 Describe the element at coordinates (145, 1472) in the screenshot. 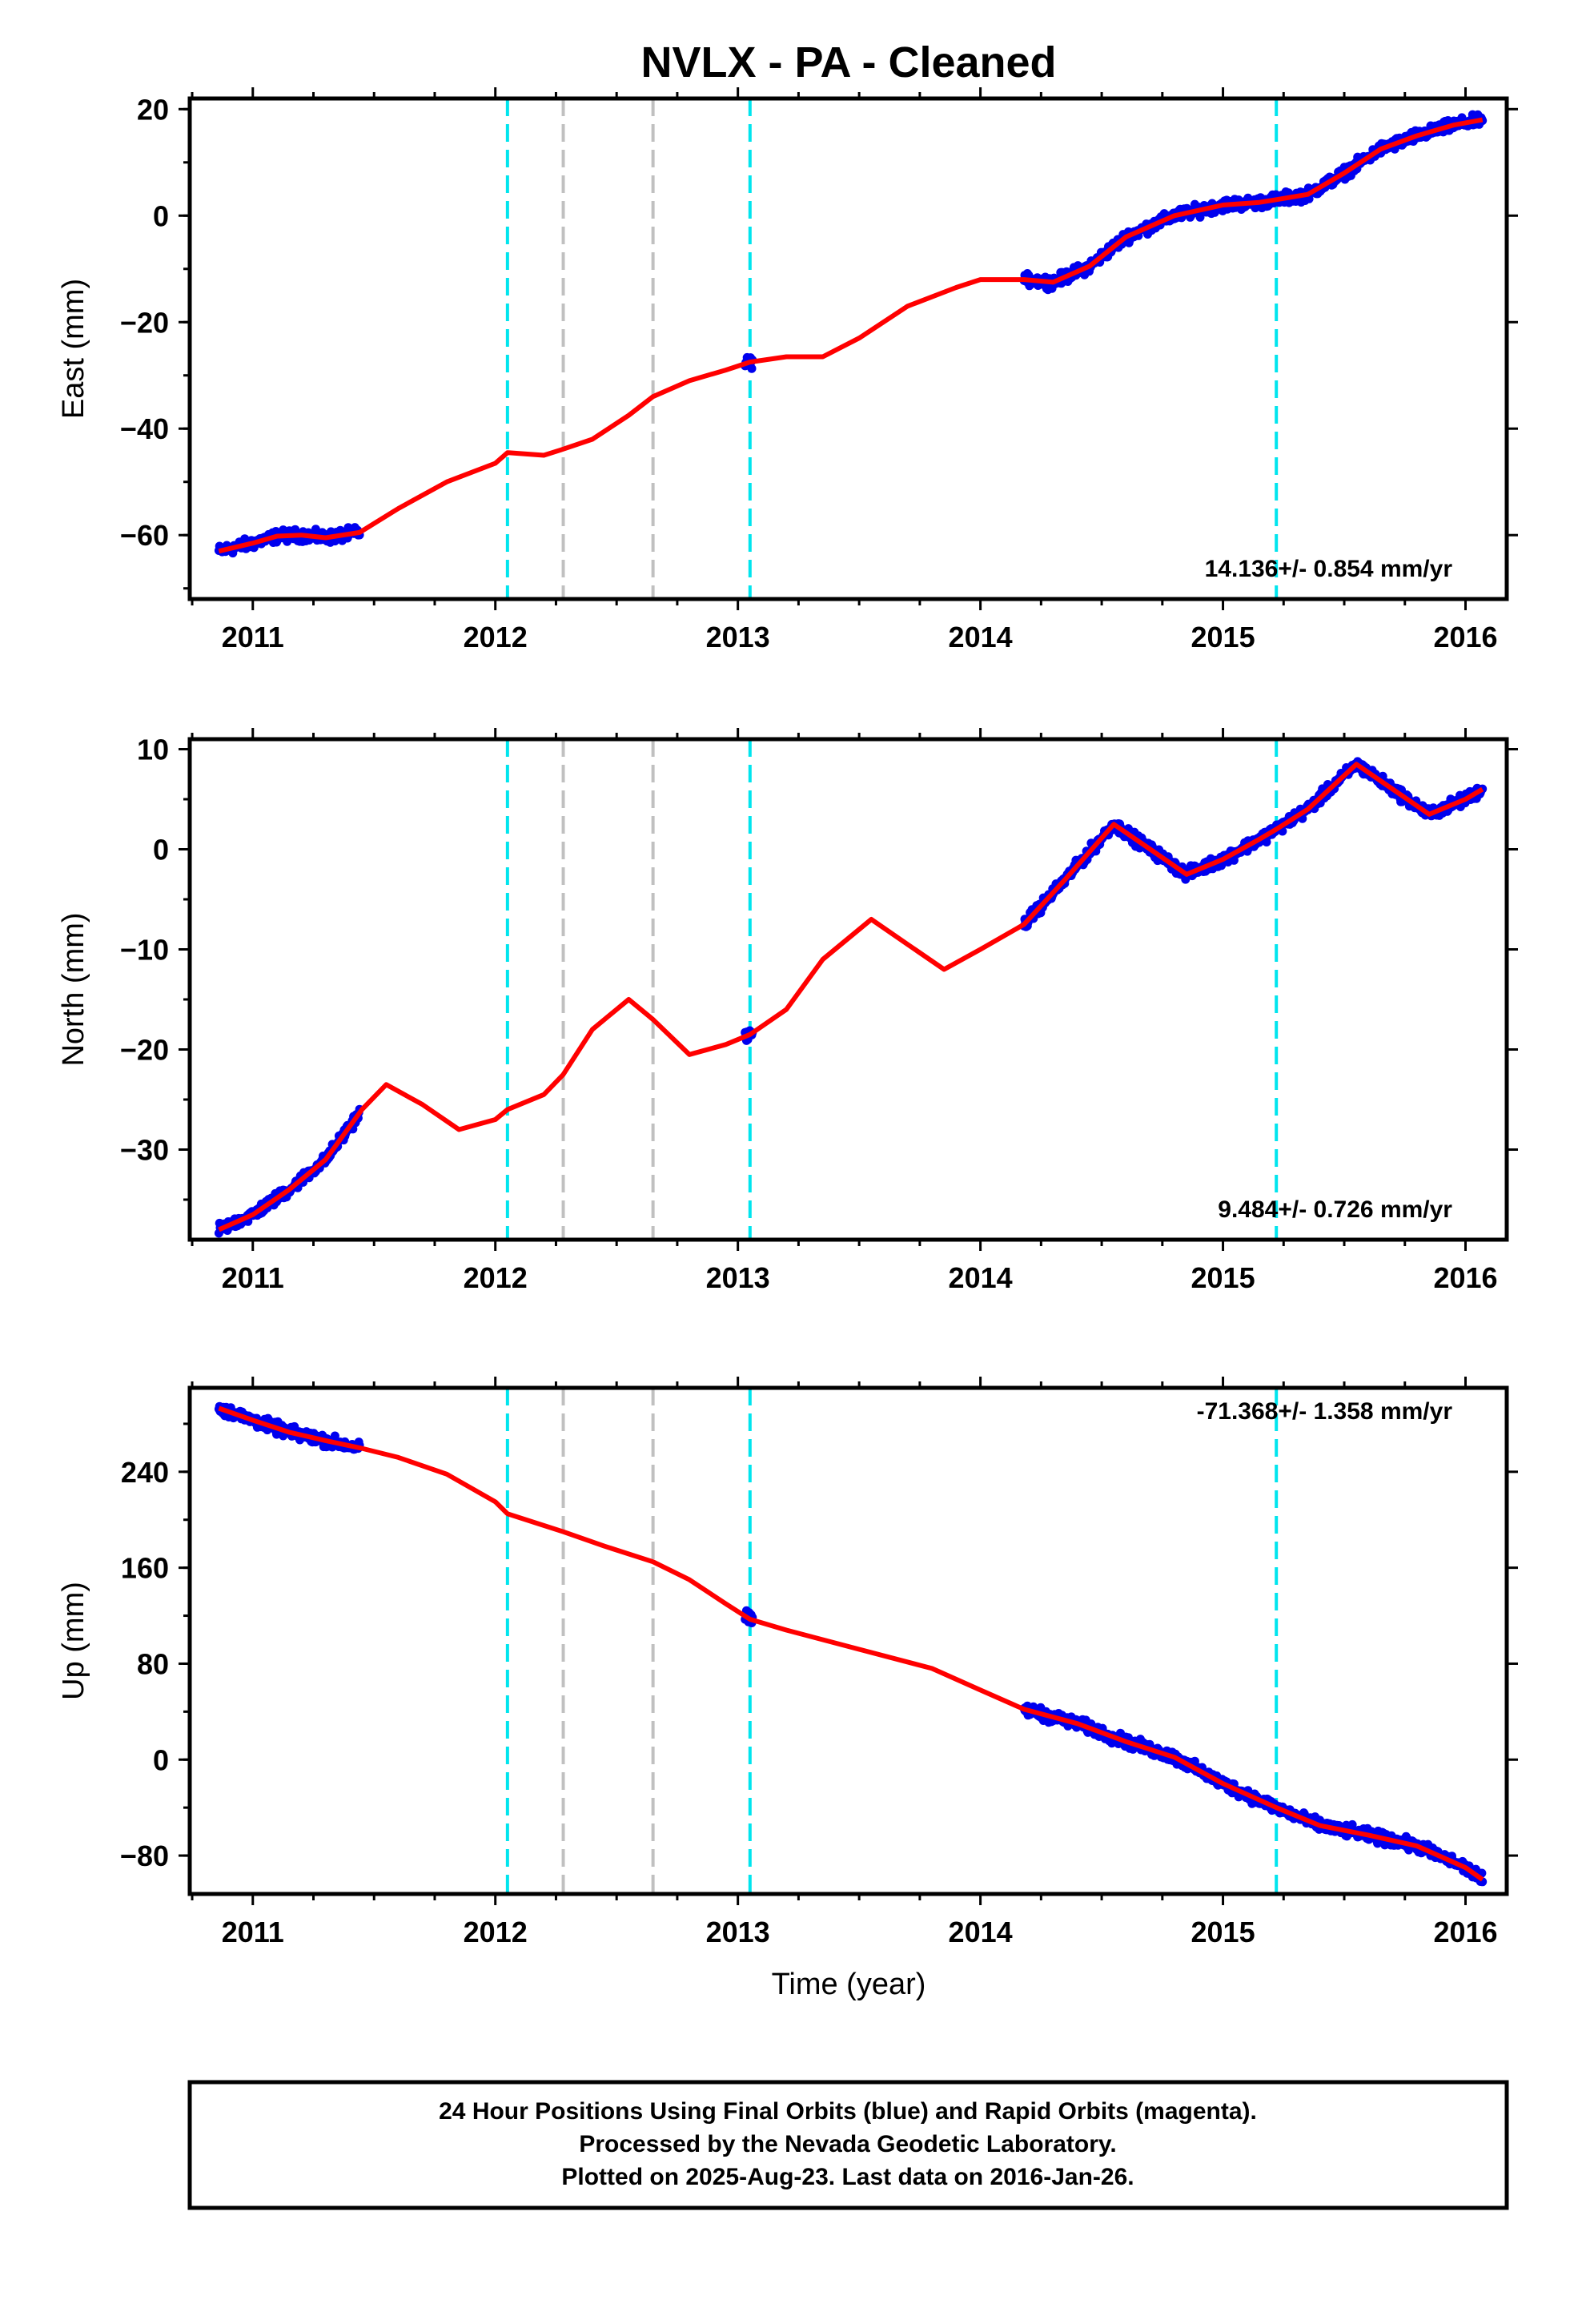

I see `y-tick-label: 240` at that location.